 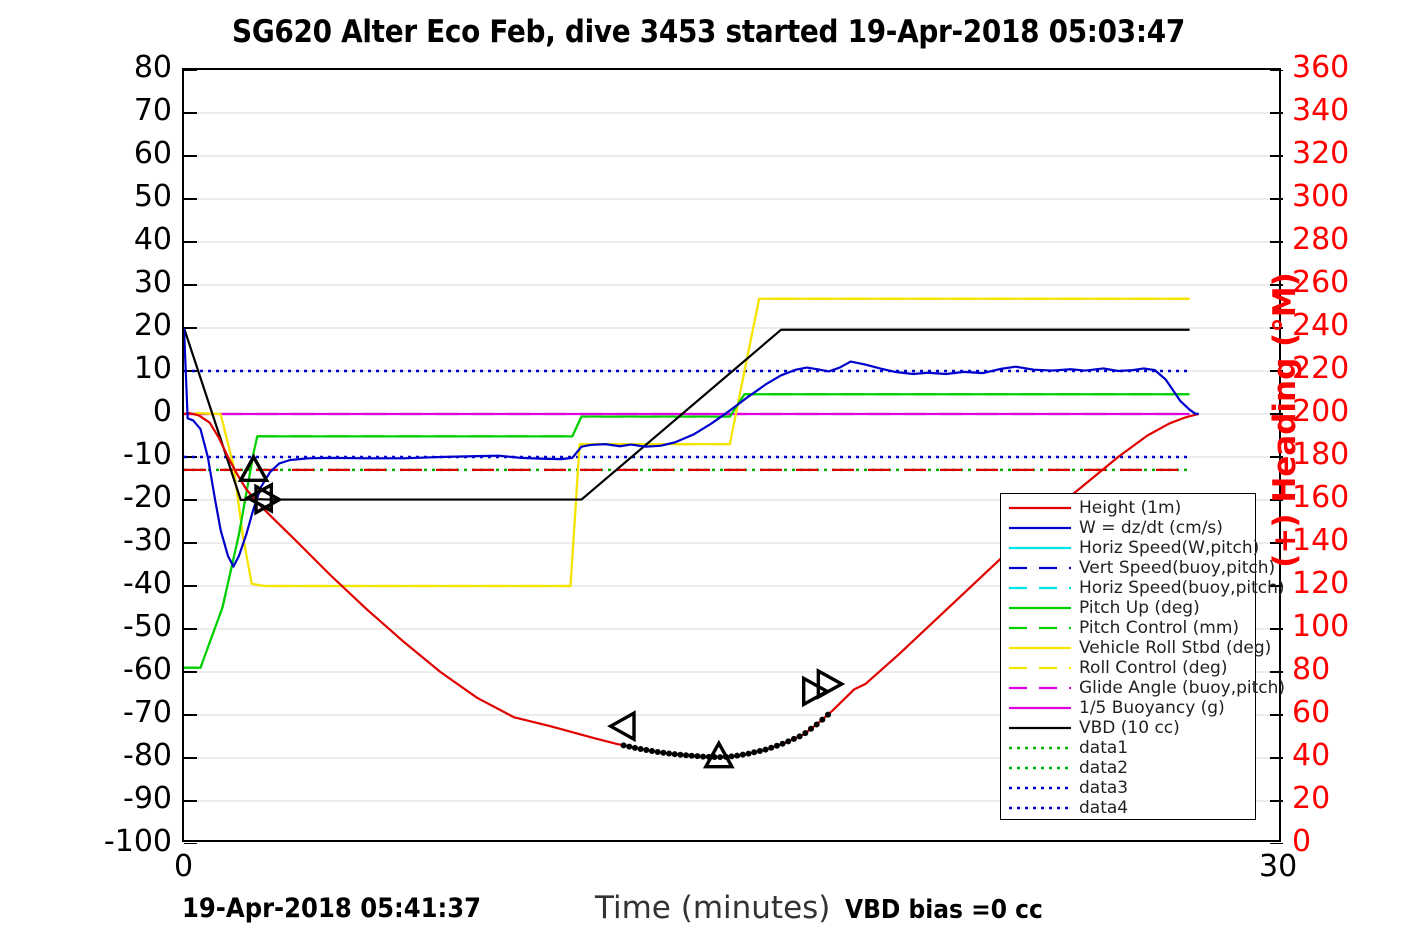 I want to click on left-tick-label: -20, so click(x=147, y=497).